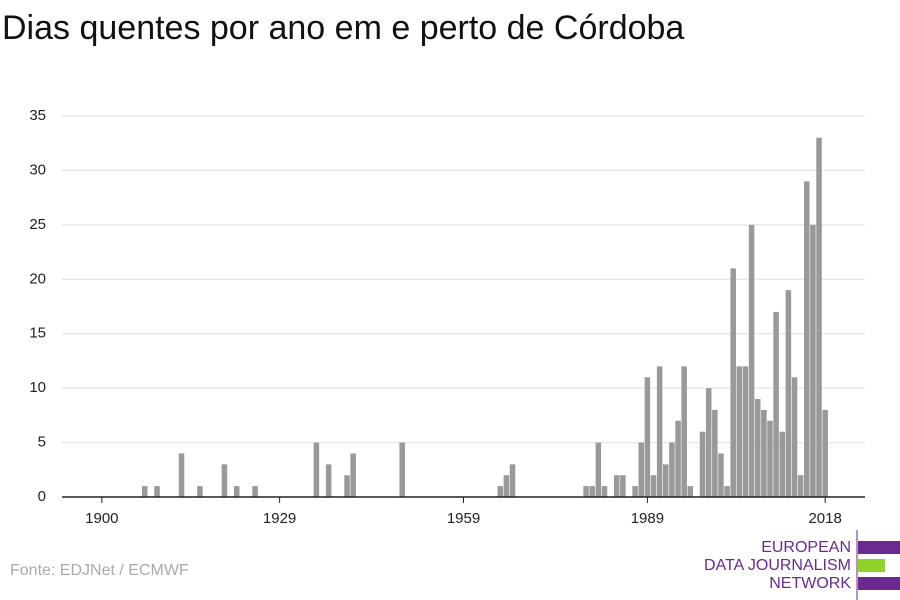  What do you see at coordinates (37, 169) in the screenshot?
I see `y-tick-label: 30` at bounding box center [37, 169].